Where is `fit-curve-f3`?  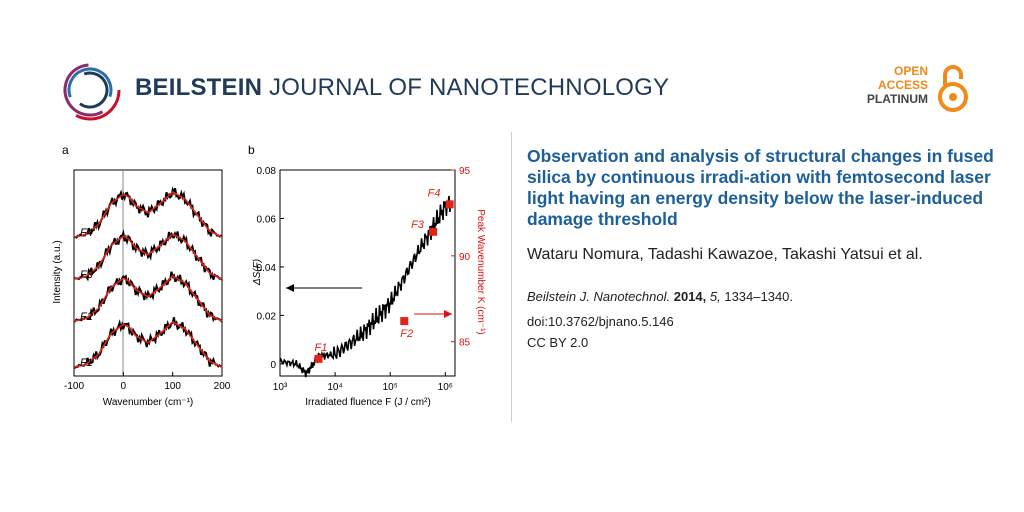 fit-curve-f3 is located at coordinates (148, 256).